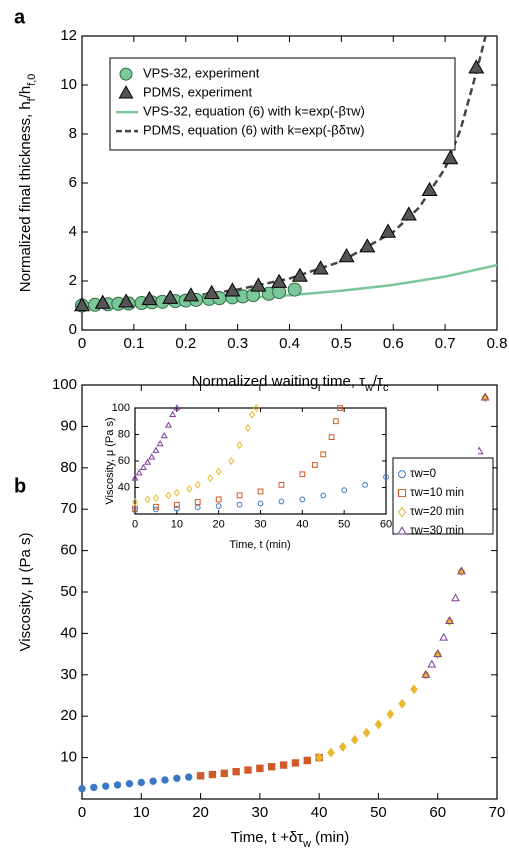 This screenshot has height=851, width=509. Describe the element at coordinates (260, 524) in the screenshot. I see `x-tick-label: 30` at that location.